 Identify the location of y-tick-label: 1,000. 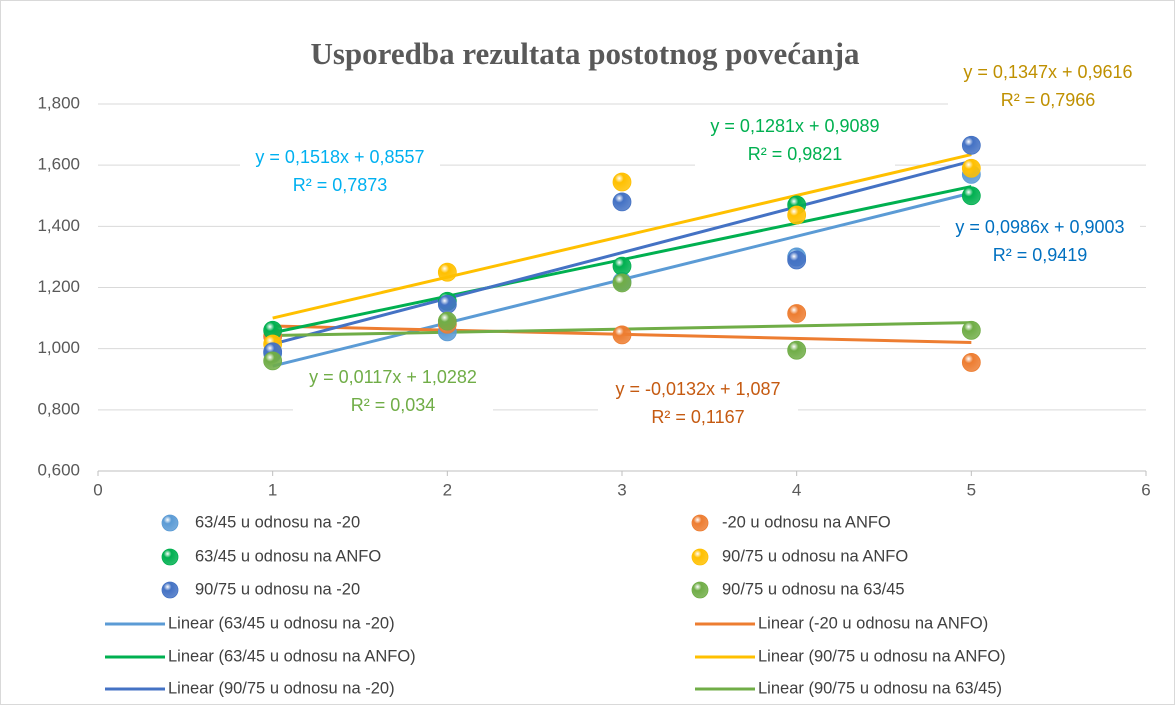
(58, 347).